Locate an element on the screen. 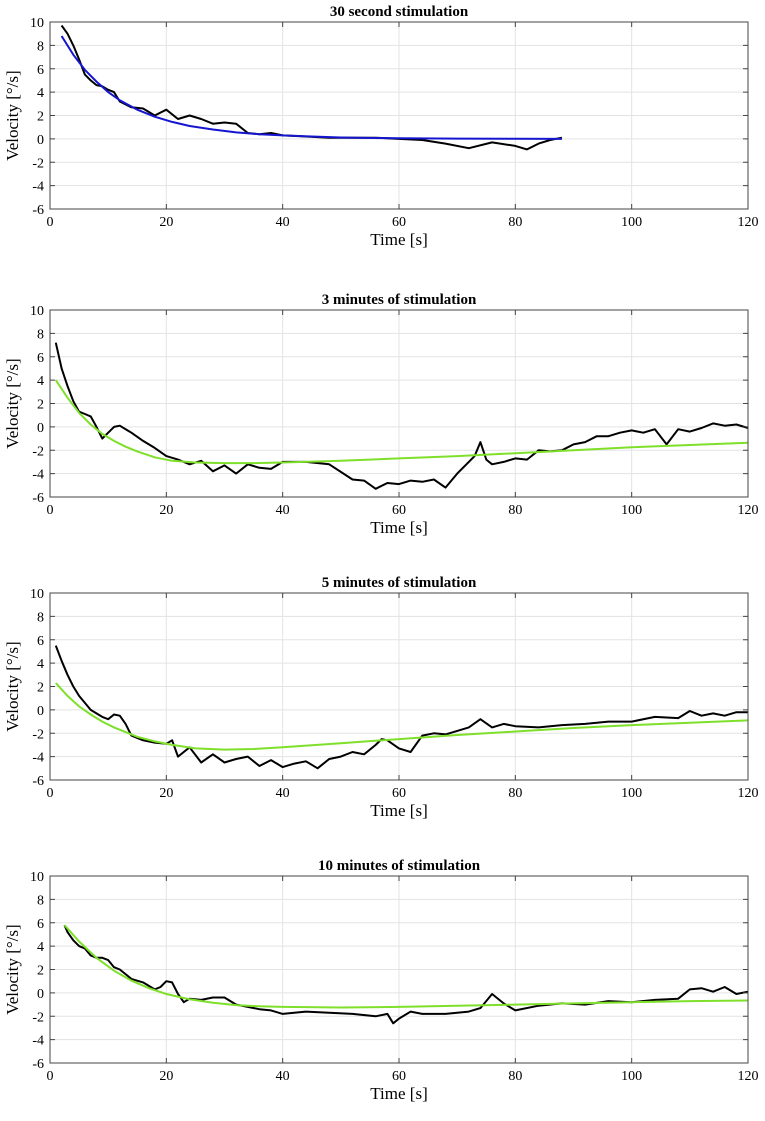  chart-title: 30 second stimulation is located at coordinates (399, 12).